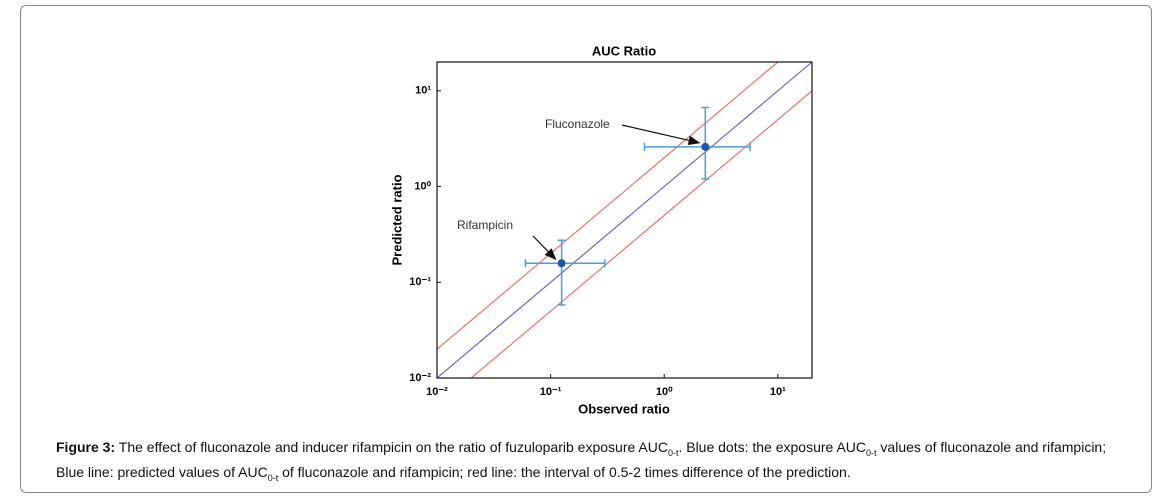 The width and height of the screenshot is (1174, 502). I want to click on chart-title: AUC Ratio, so click(624, 50).